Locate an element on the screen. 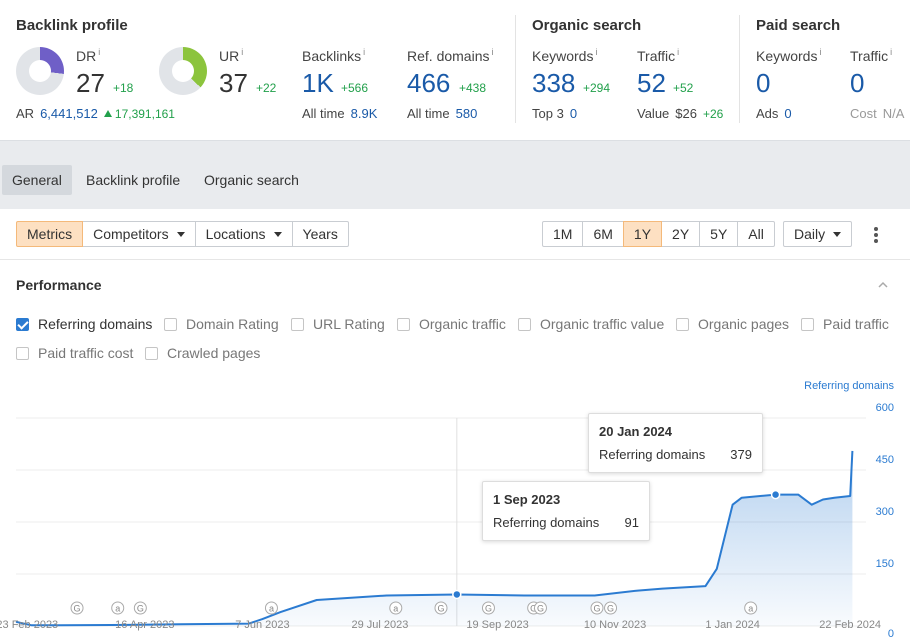 The image size is (910, 644). tooltip-series: Referring domains is located at coordinates (546, 522).